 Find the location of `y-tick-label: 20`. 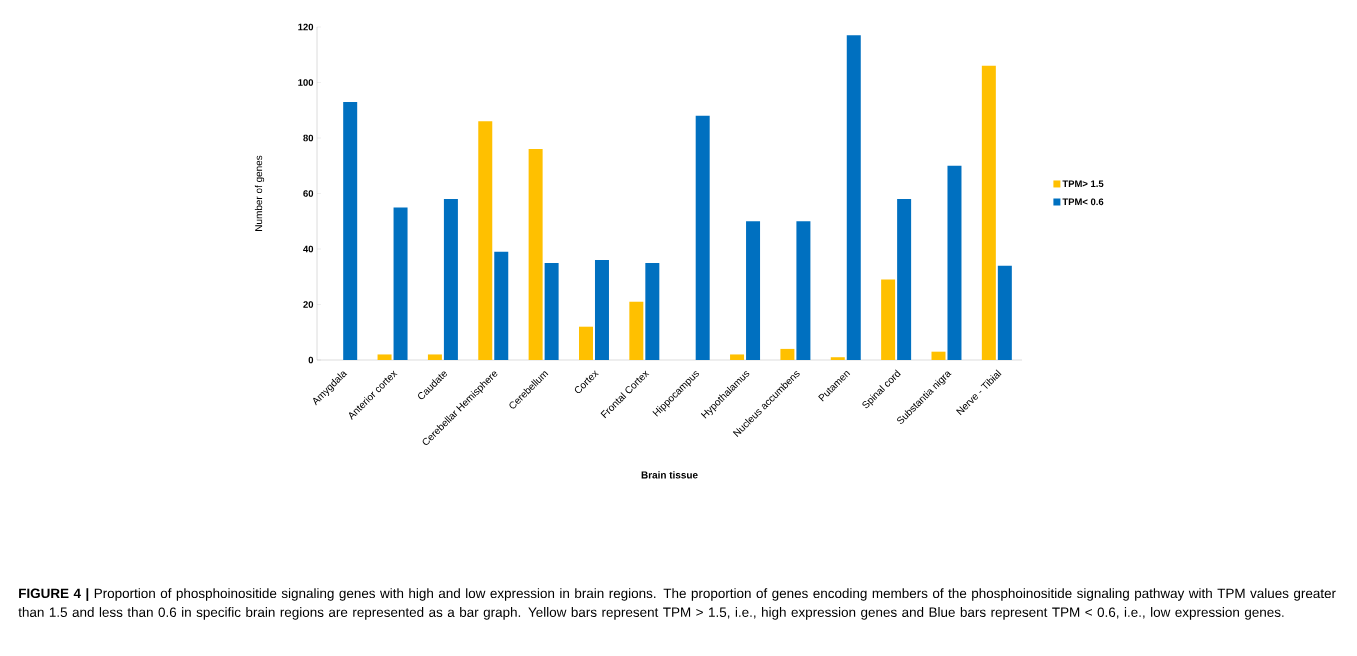

y-tick-label: 20 is located at coordinates (308, 304).